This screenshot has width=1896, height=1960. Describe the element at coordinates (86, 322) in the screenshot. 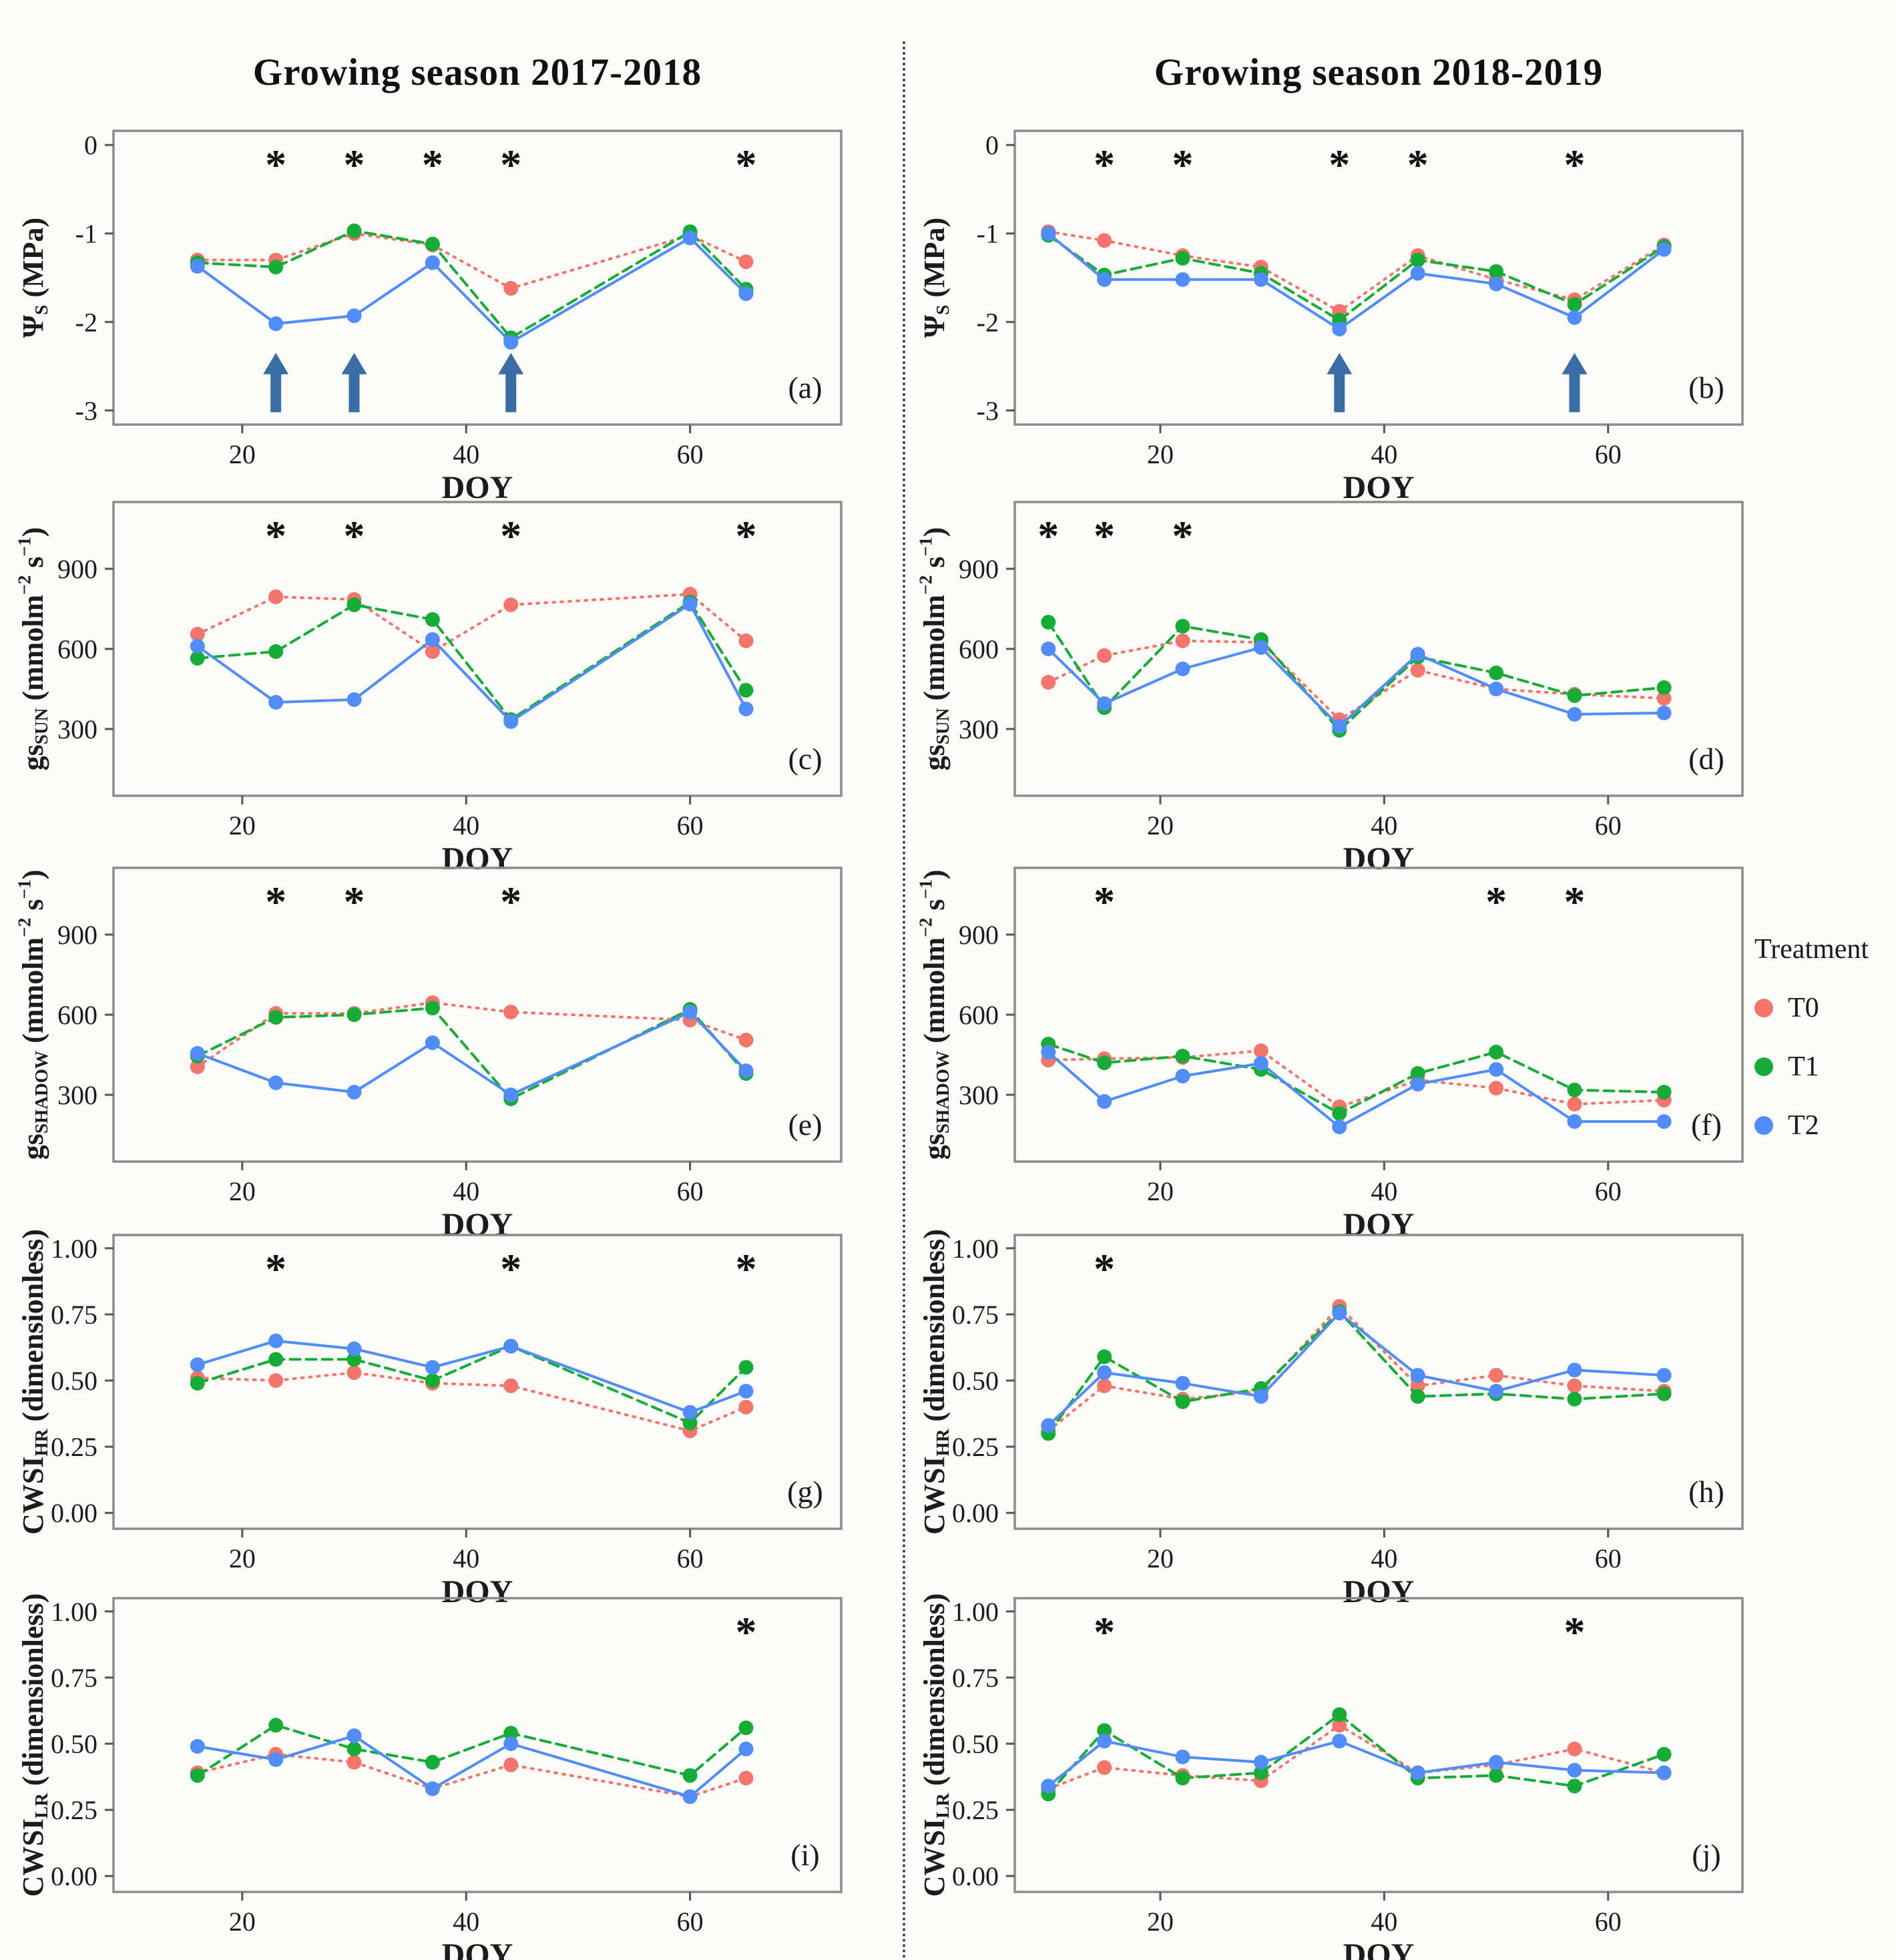

I see `y-tick-label: -2` at that location.